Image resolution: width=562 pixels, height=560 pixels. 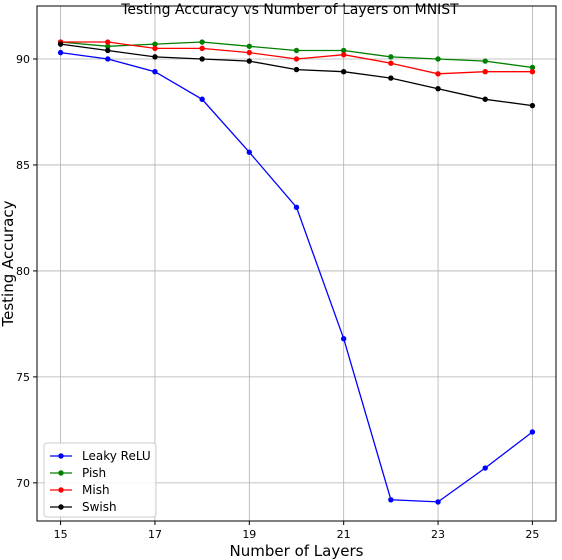 What do you see at coordinates (155, 534) in the screenshot?
I see `x-tick-label: 17` at bounding box center [155, 534].